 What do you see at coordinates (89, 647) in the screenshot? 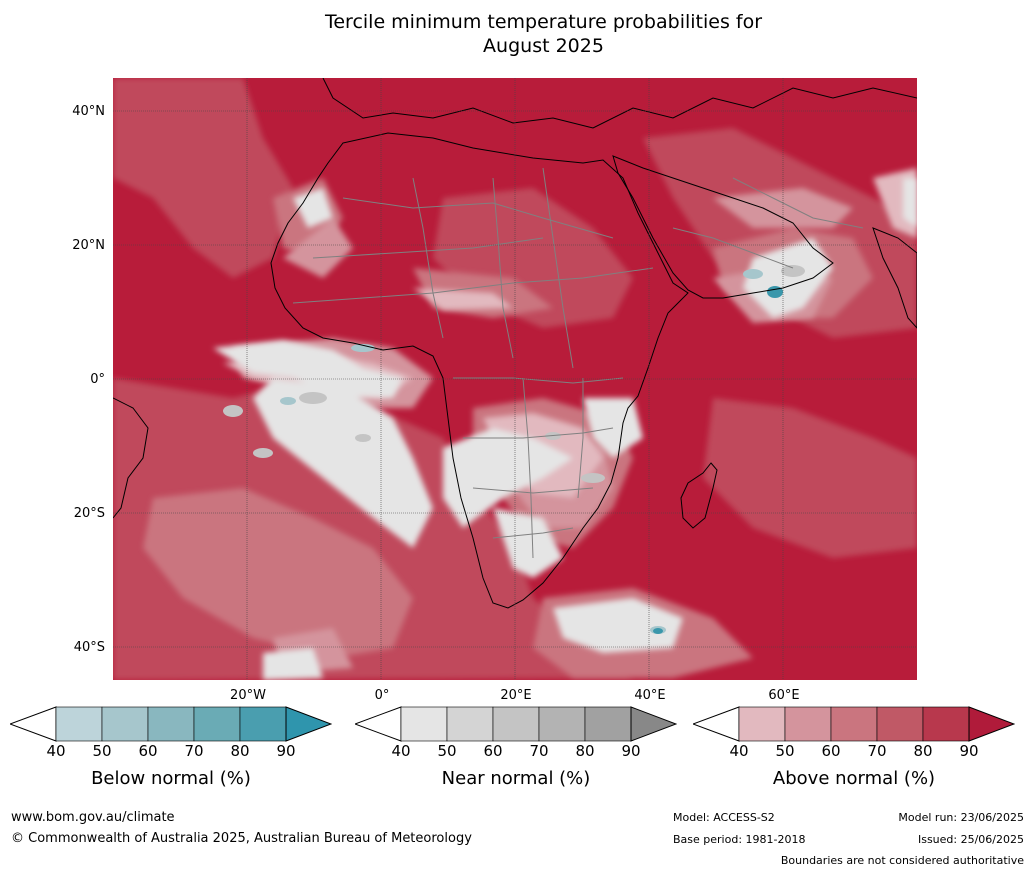
I see `lat-label-40s: 40°S` at bounding box center [89, 647].